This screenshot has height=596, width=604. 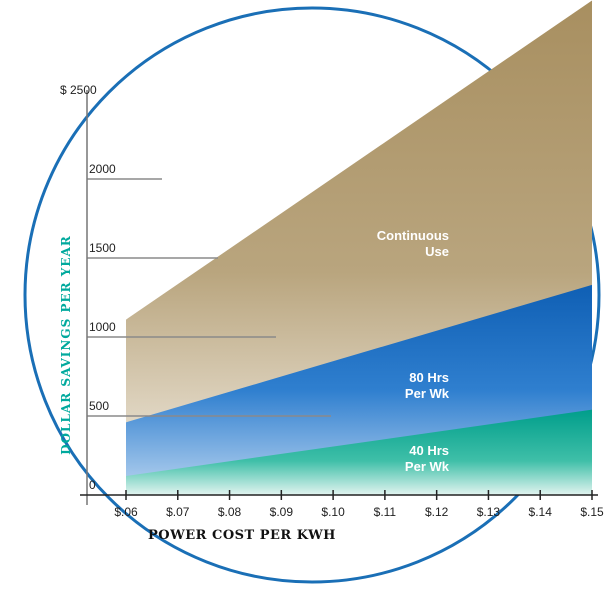 I want to click on x-tick-label: $.11, so click(x=385, y=512).